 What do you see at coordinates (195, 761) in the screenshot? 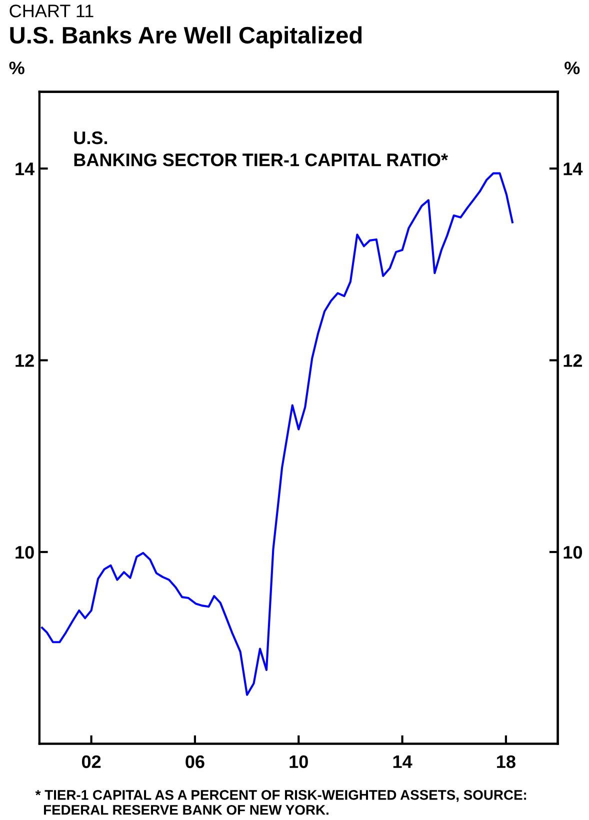
I see `x-tick-label: 06` at bounding box center [195, 761].